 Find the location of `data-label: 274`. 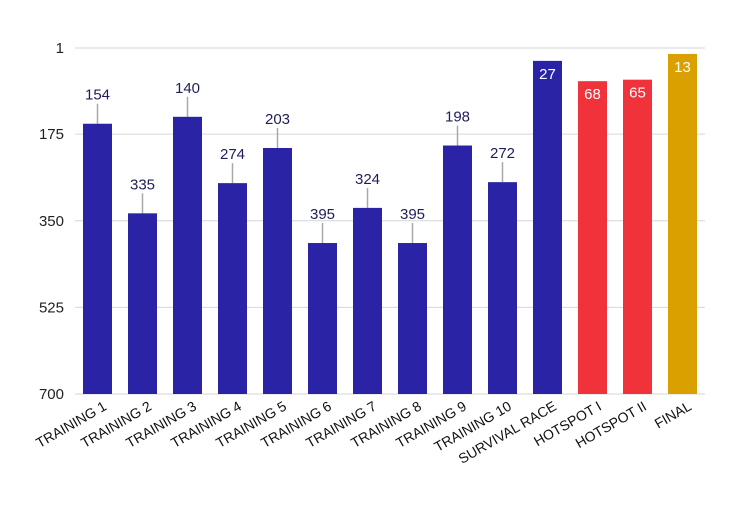

data-label: 274 is located at coordinates (232, 154).